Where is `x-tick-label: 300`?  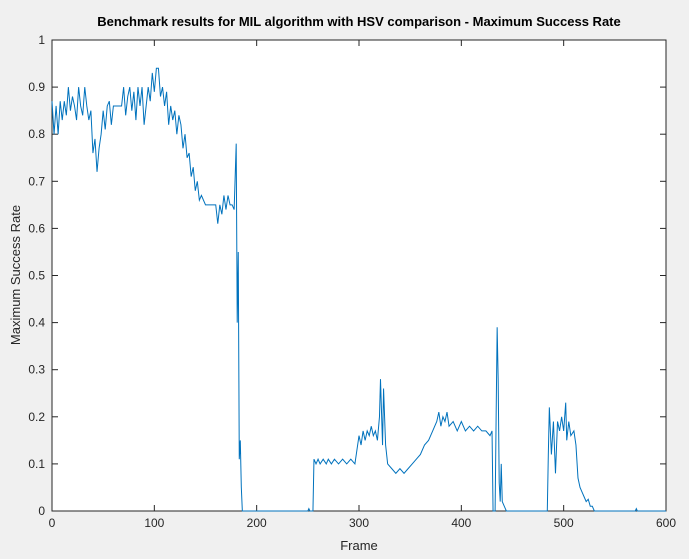 x-tick-label: 300 is located at coordinates (359, 523).